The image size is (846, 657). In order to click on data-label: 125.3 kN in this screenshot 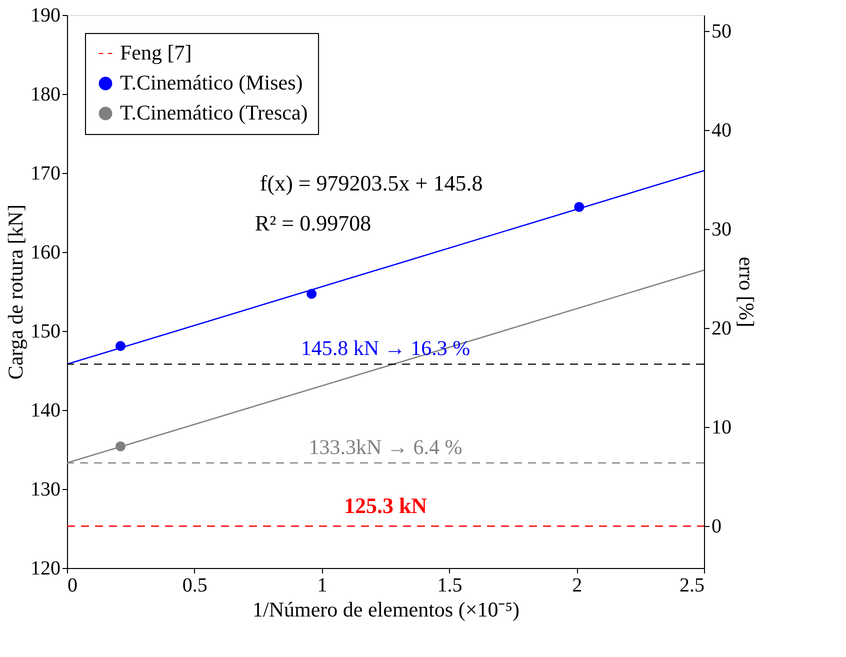, I will do `click(386, 505)`.